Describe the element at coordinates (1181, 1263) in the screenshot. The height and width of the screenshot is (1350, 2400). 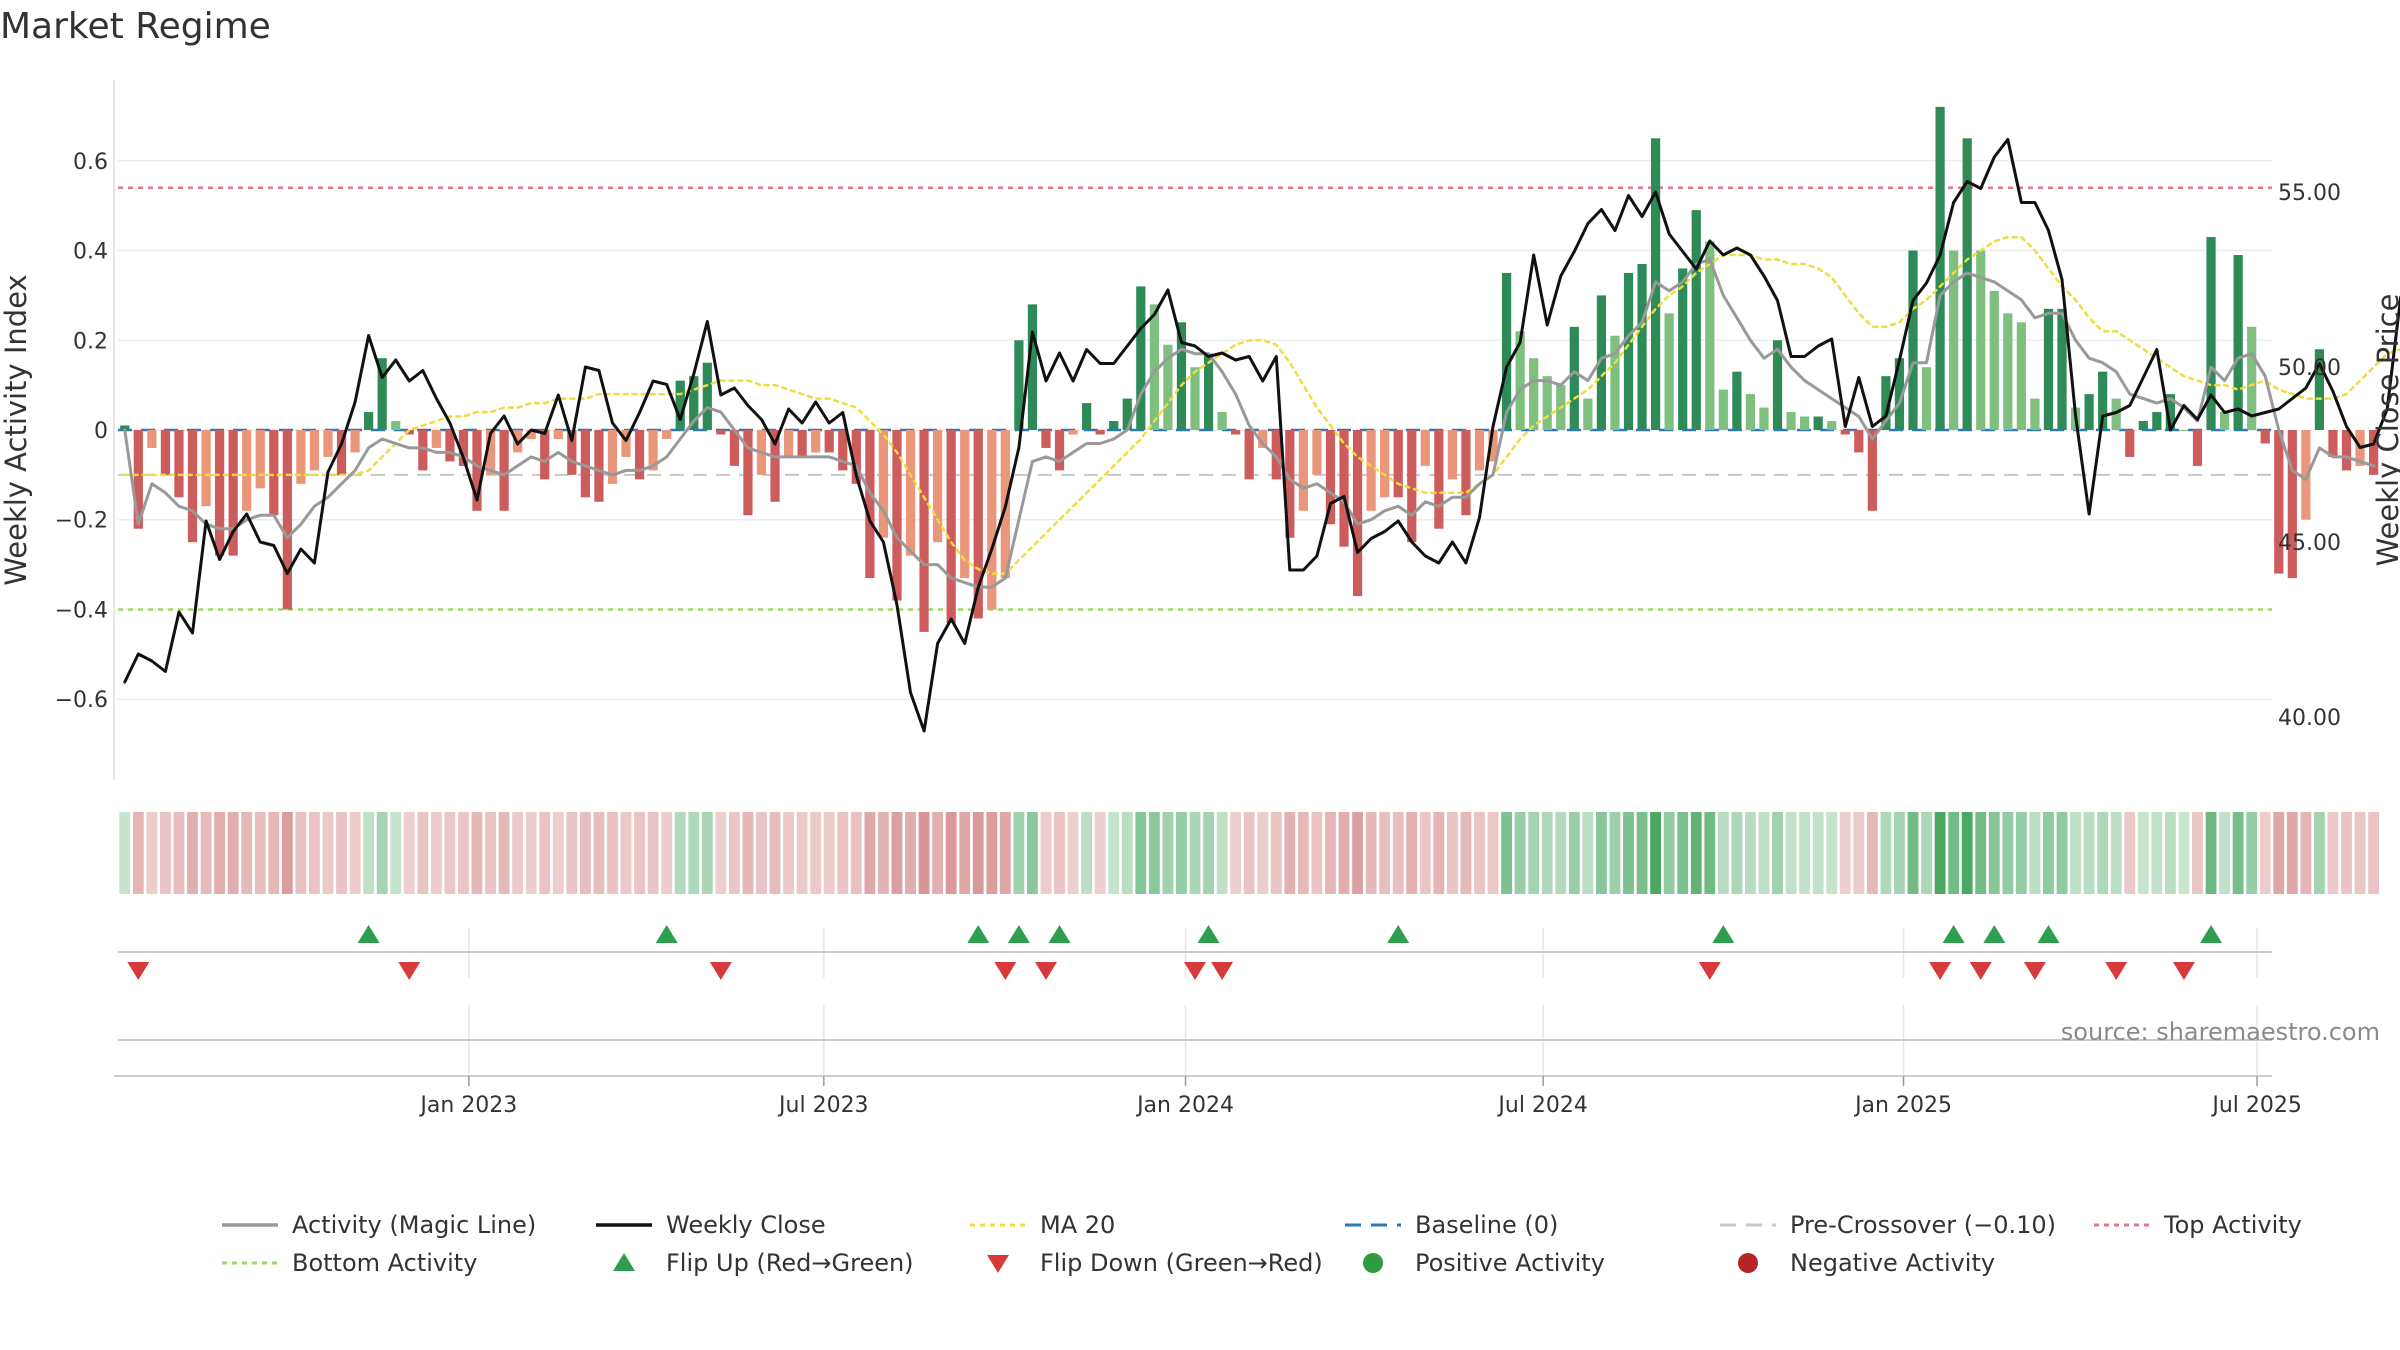
I see `legend-label: Flip Down (Green→Red)` at that location.